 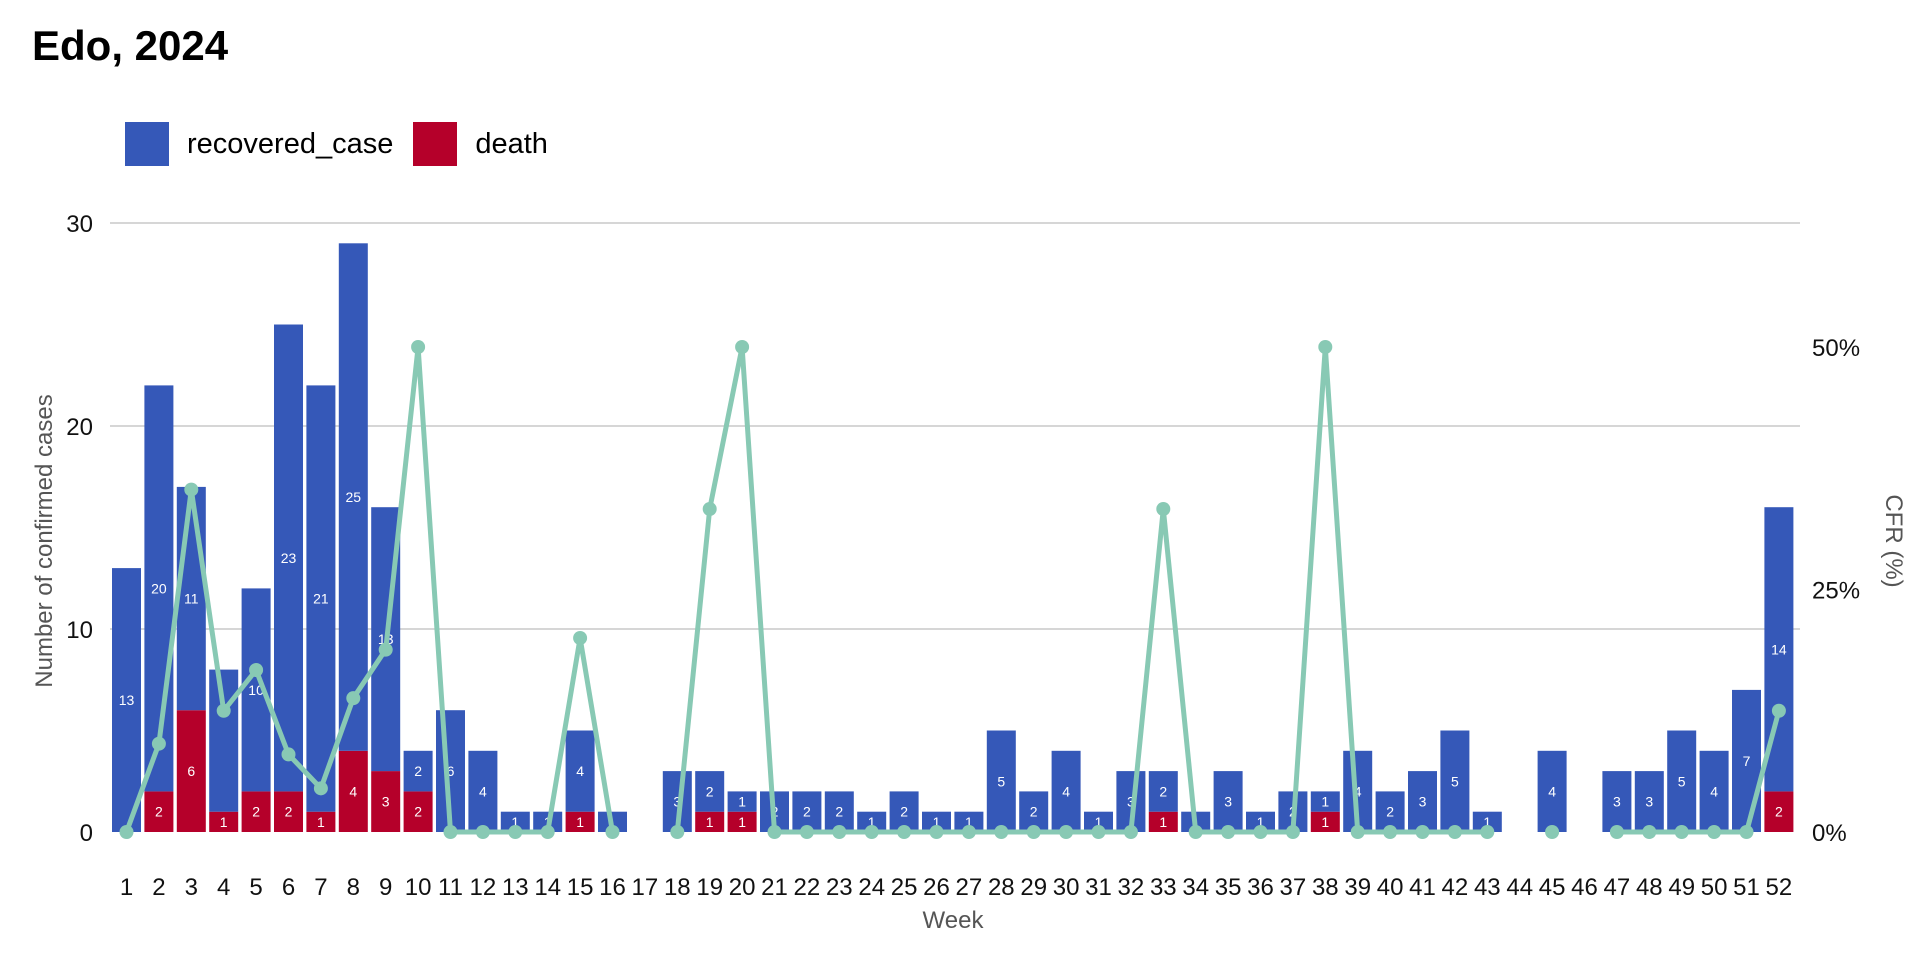 I want to click on x-tick-label: 10, so click(x=418, y=887).